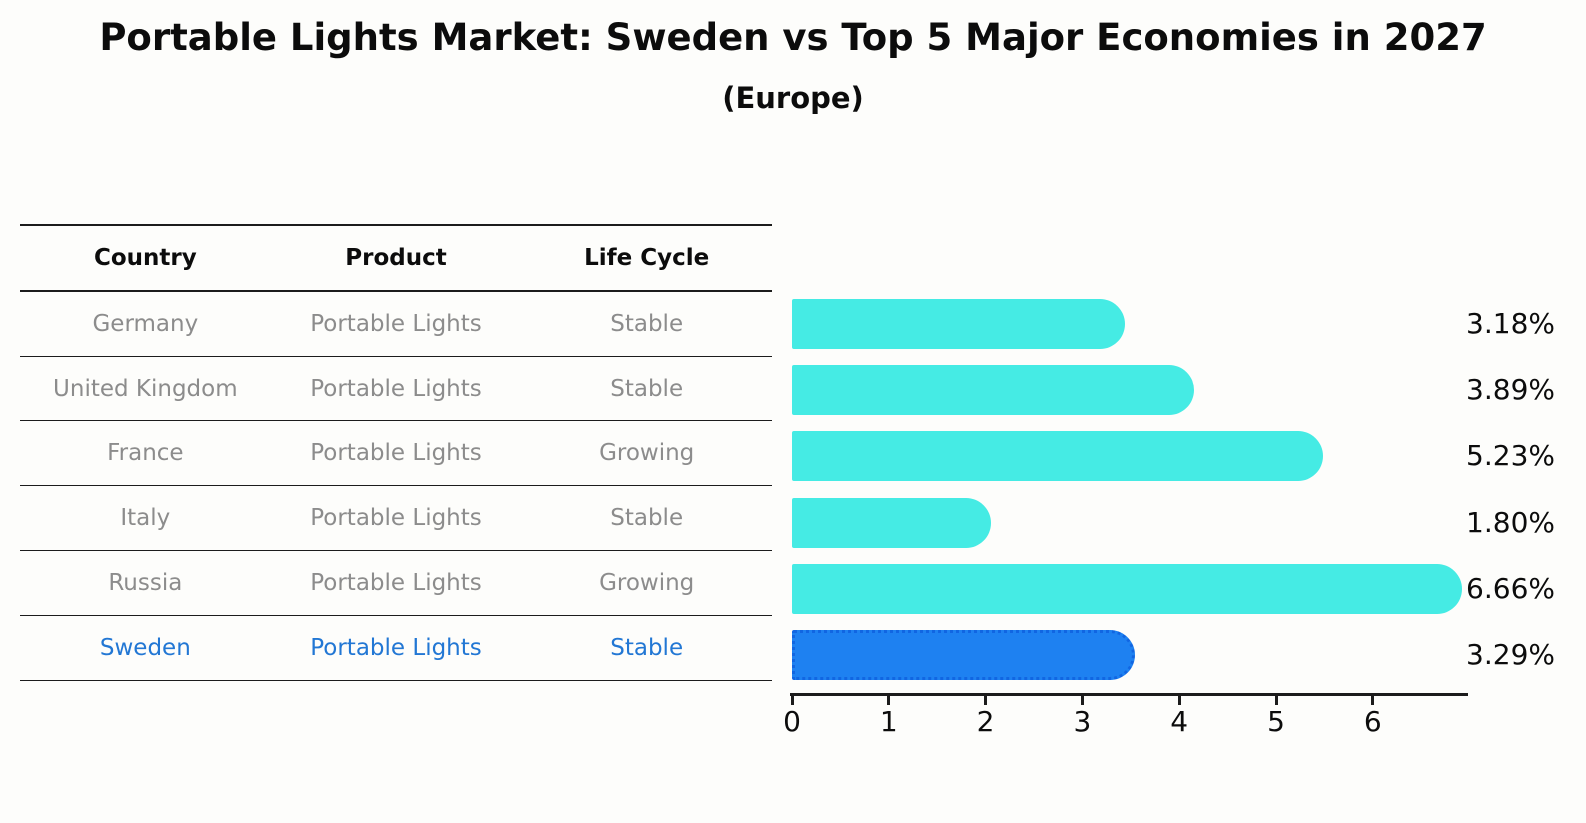 The image size is (1586, 823). Describe the element at coordinates (1510, 654) in the screenshot. I see `bar-value-label: 3.29%` at that location.